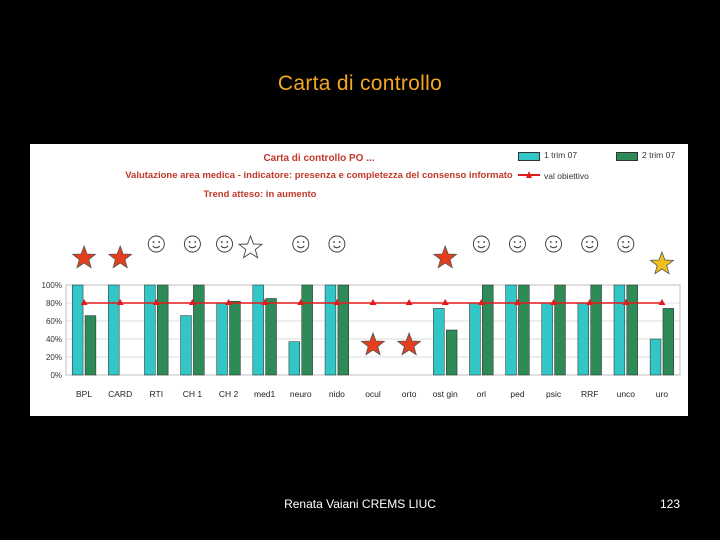 Image resolution: width=720 pixels, height=540 pixels. I want to click on x-tick-label: BPL, so click(84, 394).